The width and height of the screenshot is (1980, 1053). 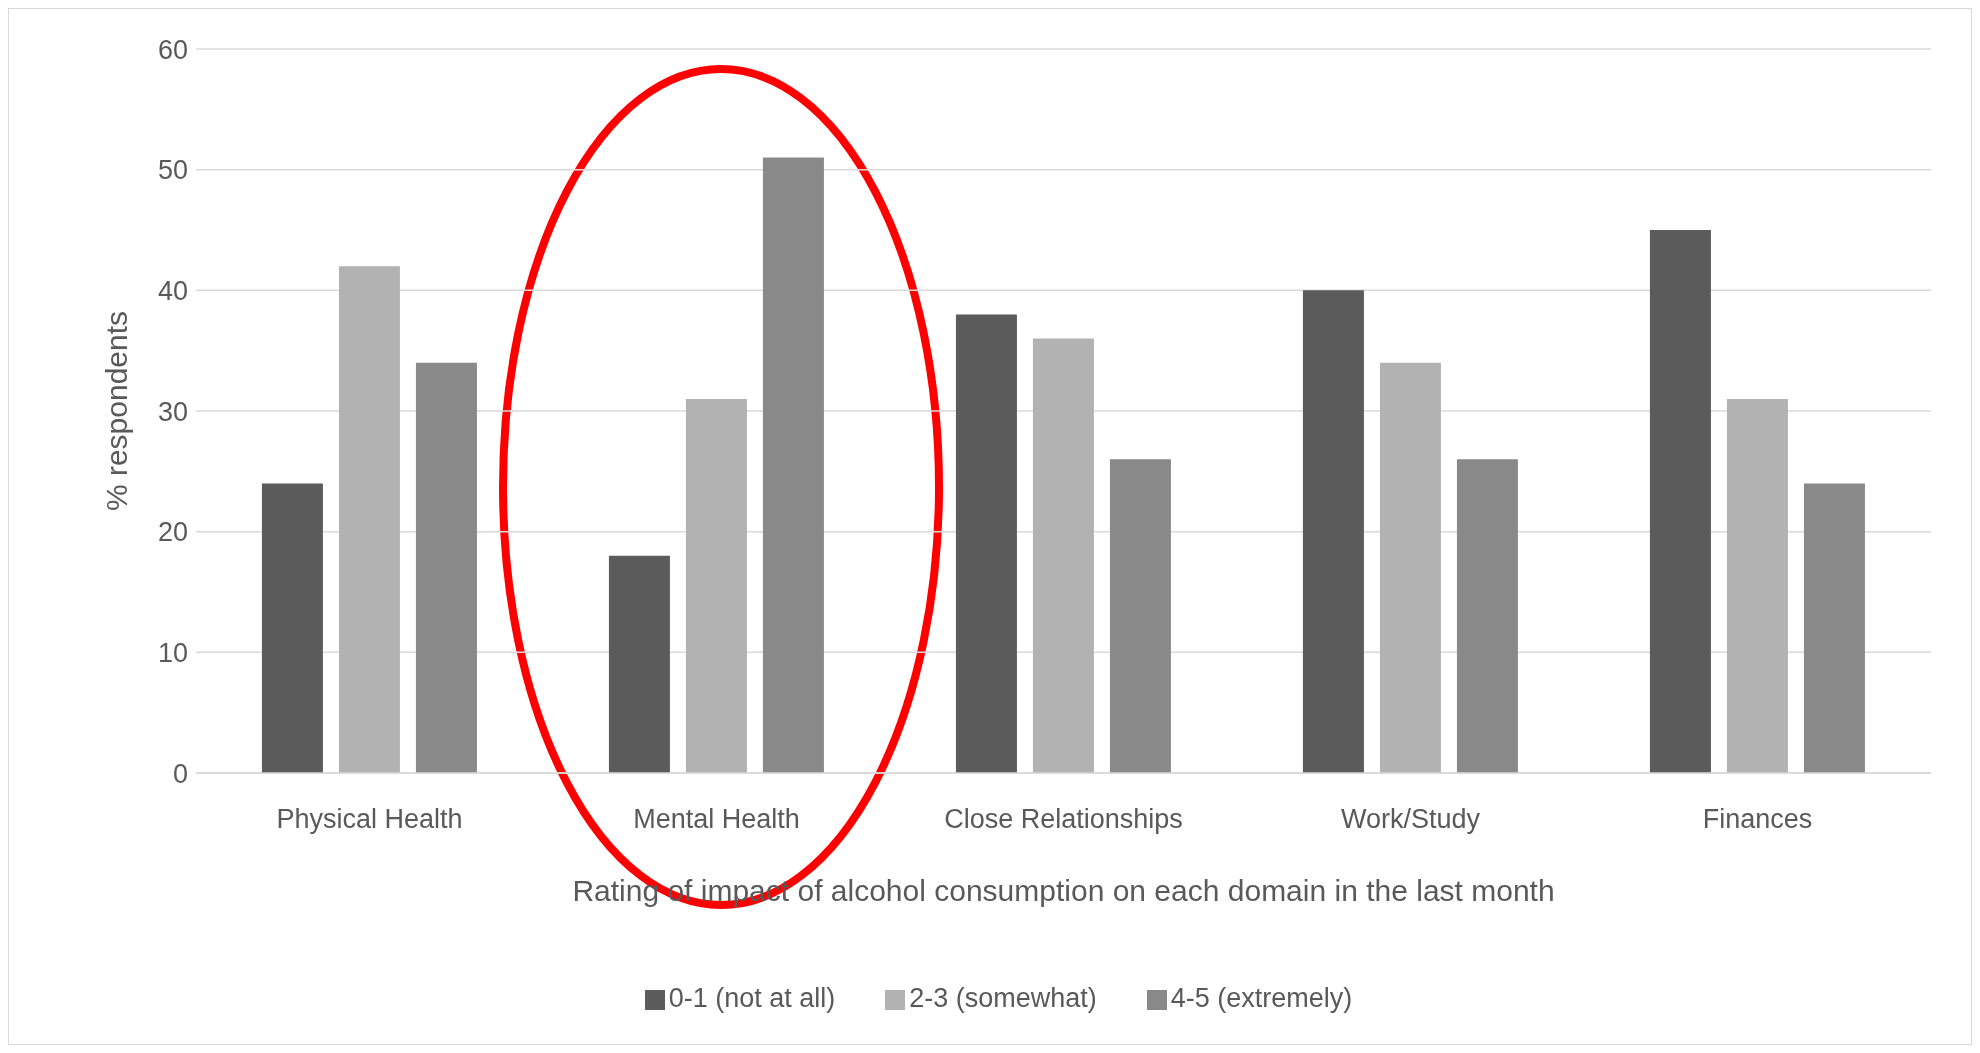 I want to click on x-tick-label: Mental Health, so click(x=716, y=819).